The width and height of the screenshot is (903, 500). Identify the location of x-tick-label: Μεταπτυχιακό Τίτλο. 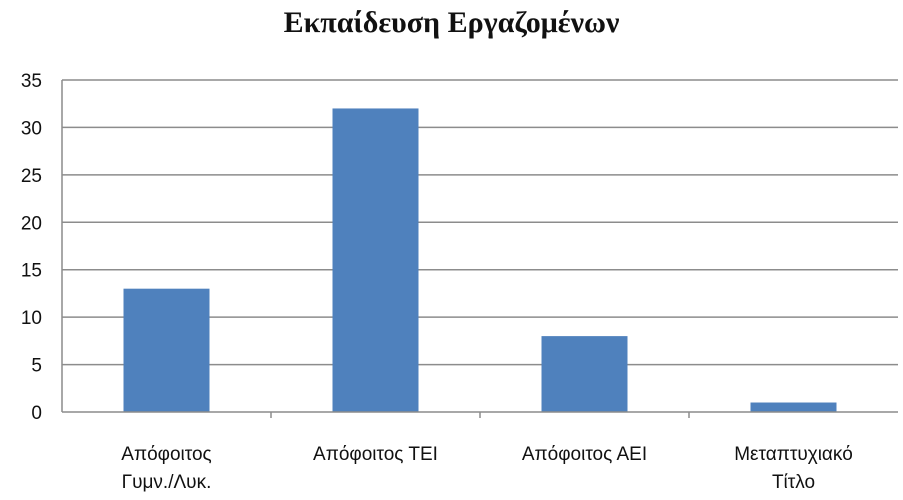
(793, 468).